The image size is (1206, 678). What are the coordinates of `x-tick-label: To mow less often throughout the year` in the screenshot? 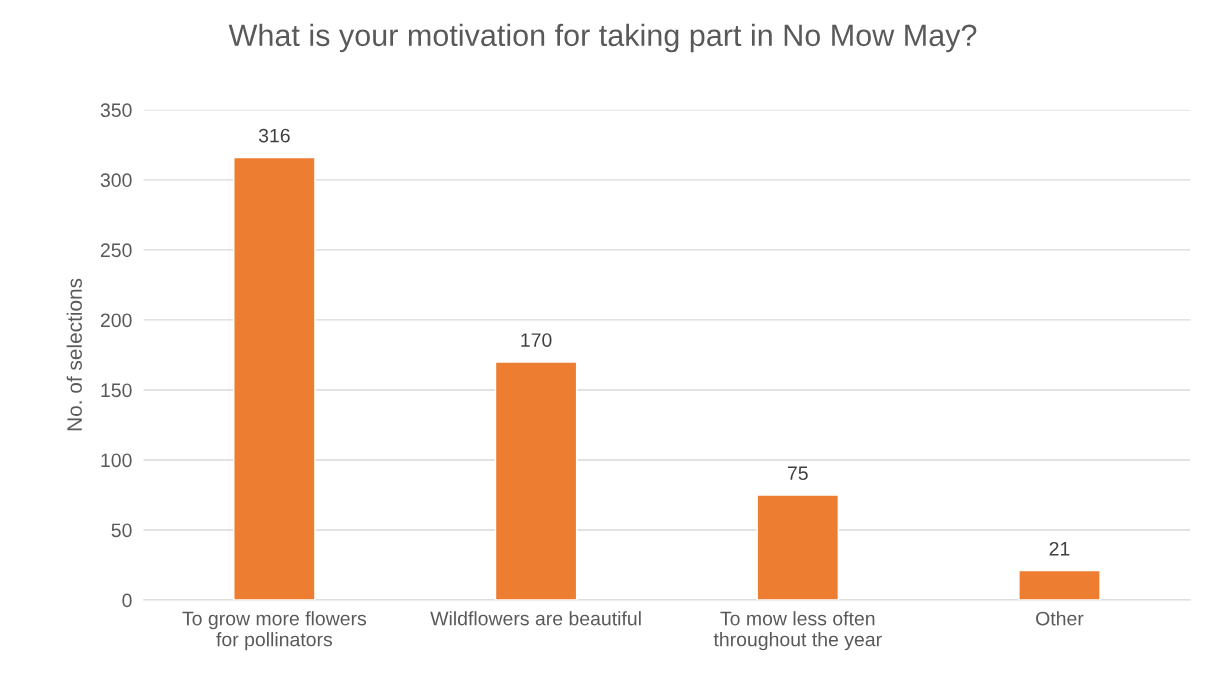 It's located at (797, 631).